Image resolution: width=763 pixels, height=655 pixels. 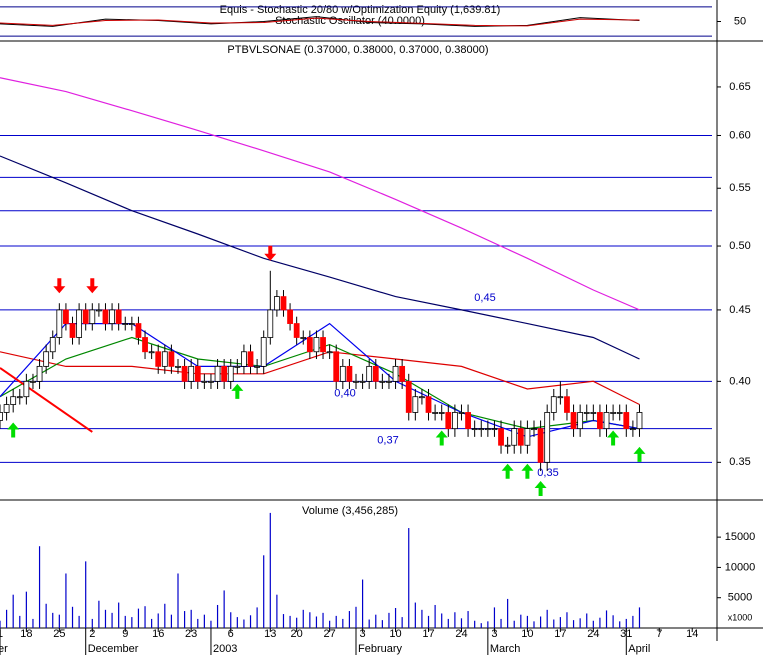 What do you see at coordinates (739, 381) in the screenshot?
I see `y-tick-label: 0.40` at bounding box center [739, 381].